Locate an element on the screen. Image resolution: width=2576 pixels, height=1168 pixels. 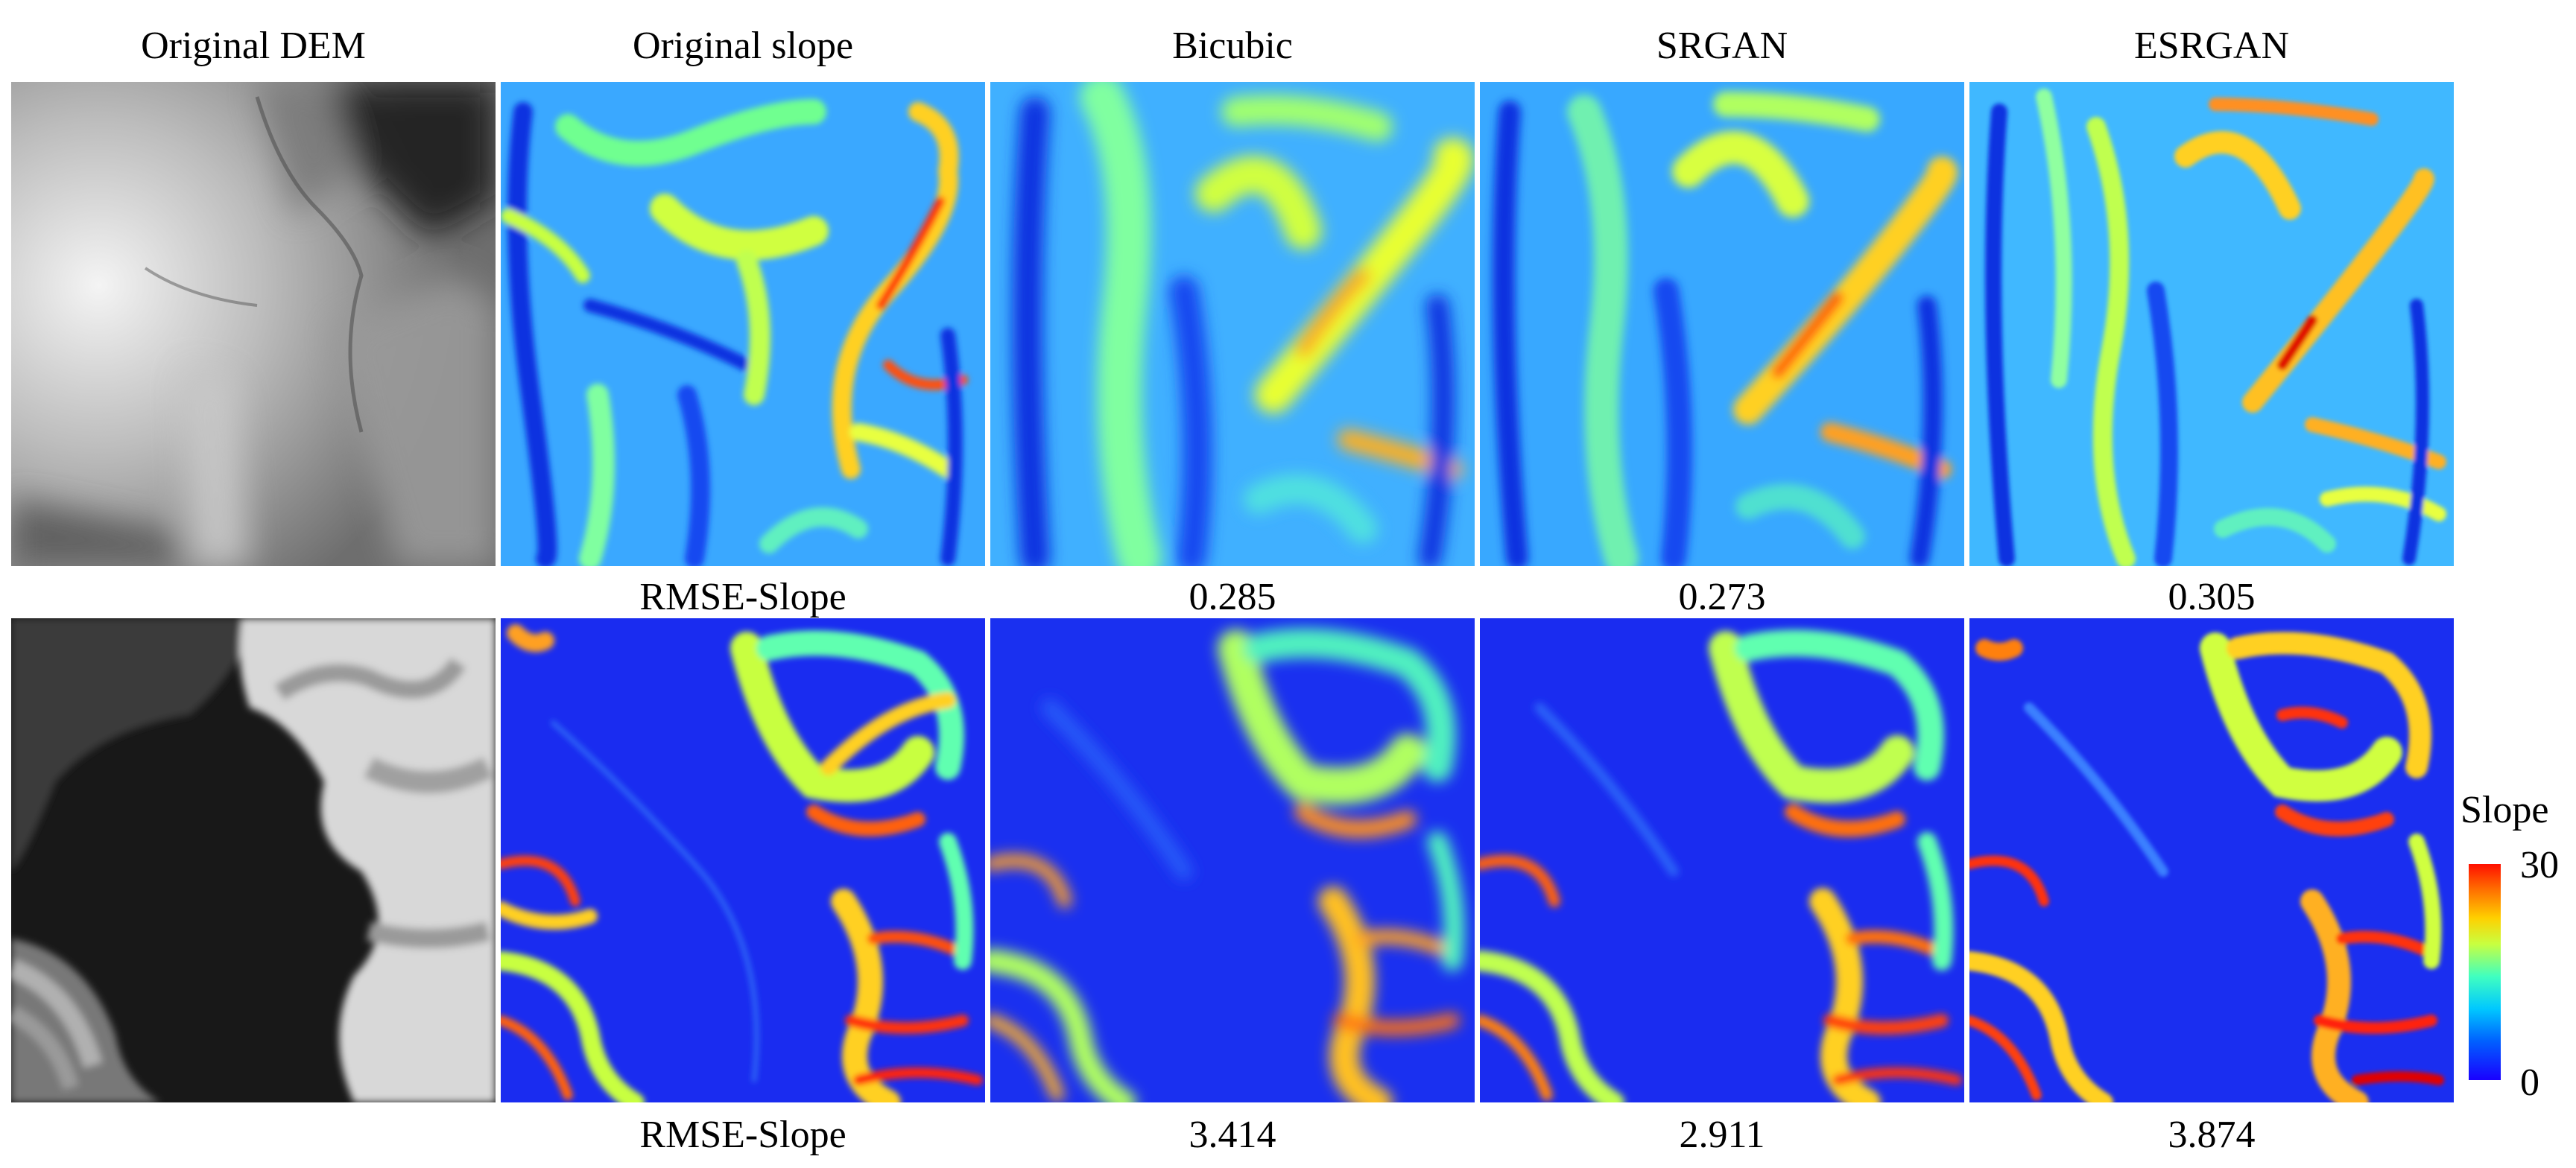
row2-esrgan-rmse: 3.874 is located at coordinates (2212, 1135).